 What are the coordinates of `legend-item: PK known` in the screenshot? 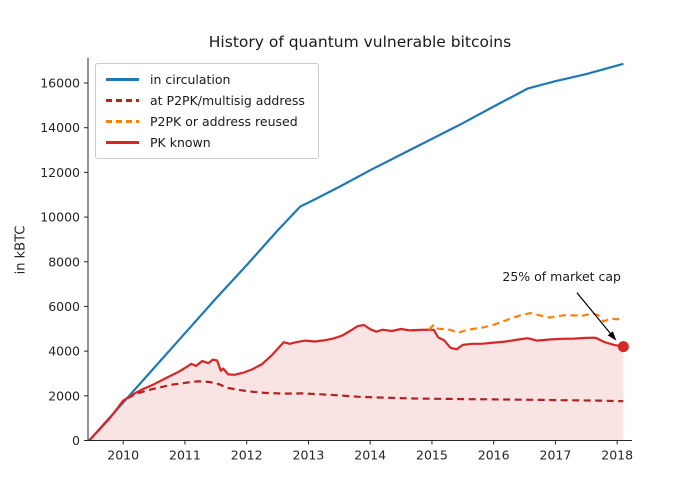 It's located at (205, 142).